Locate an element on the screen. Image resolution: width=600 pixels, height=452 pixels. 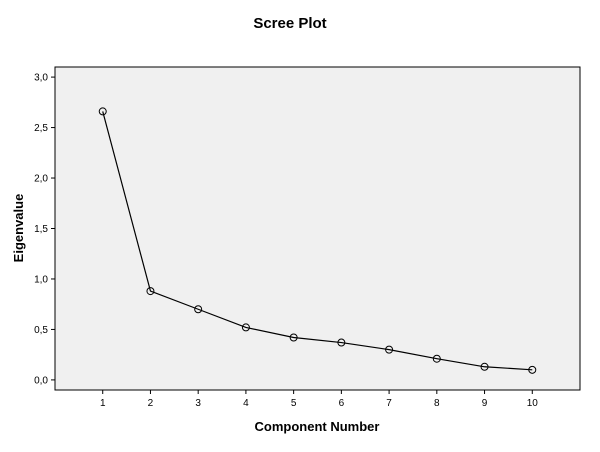
x-axis: 1 2 3 4 5 6 7 8 9 10 is located at coordinates (319, 399).